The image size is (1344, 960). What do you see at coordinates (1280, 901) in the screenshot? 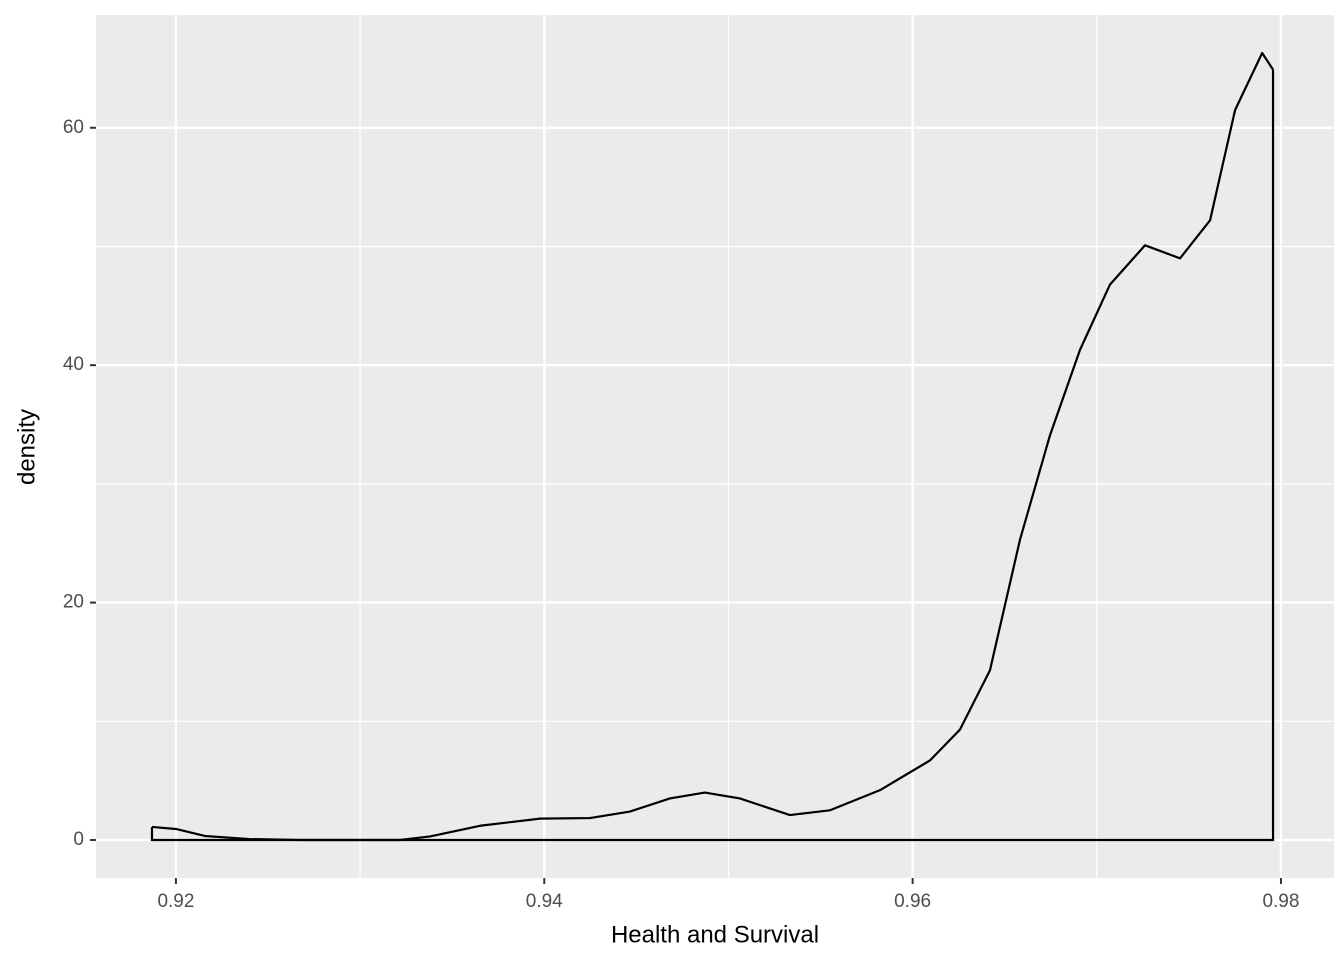
I see `x-tick-label: 0.98` at bounding box center [1280, 901].